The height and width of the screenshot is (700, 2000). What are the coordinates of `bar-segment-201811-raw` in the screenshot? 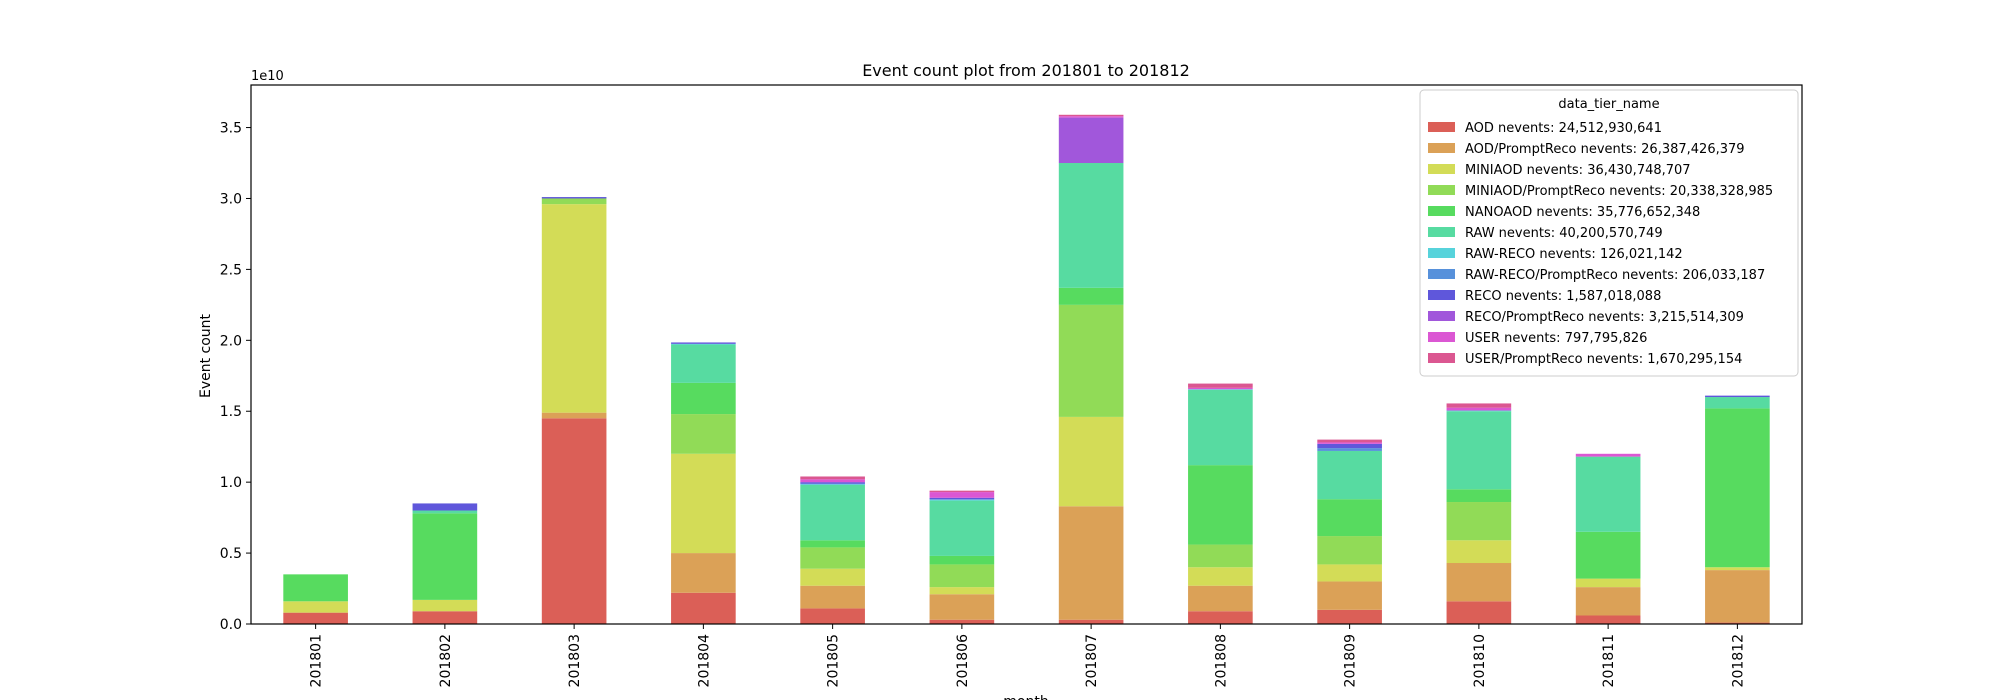 It's located at (1608, 494).